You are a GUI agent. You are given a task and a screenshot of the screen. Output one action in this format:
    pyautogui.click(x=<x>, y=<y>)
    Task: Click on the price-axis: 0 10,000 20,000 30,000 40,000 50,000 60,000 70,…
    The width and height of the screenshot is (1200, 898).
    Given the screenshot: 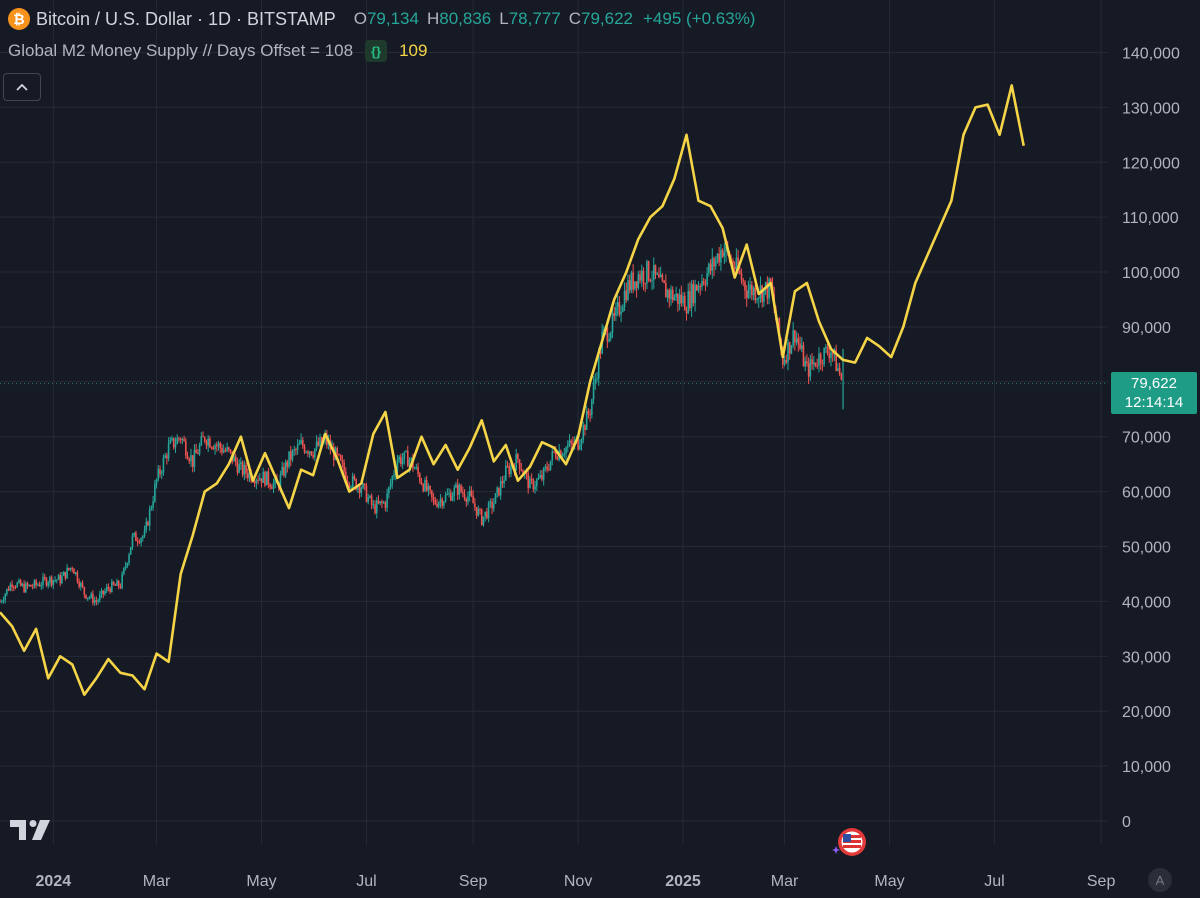 What is the action you would take?
    pyautogui.click(x=1151, y=438)
    